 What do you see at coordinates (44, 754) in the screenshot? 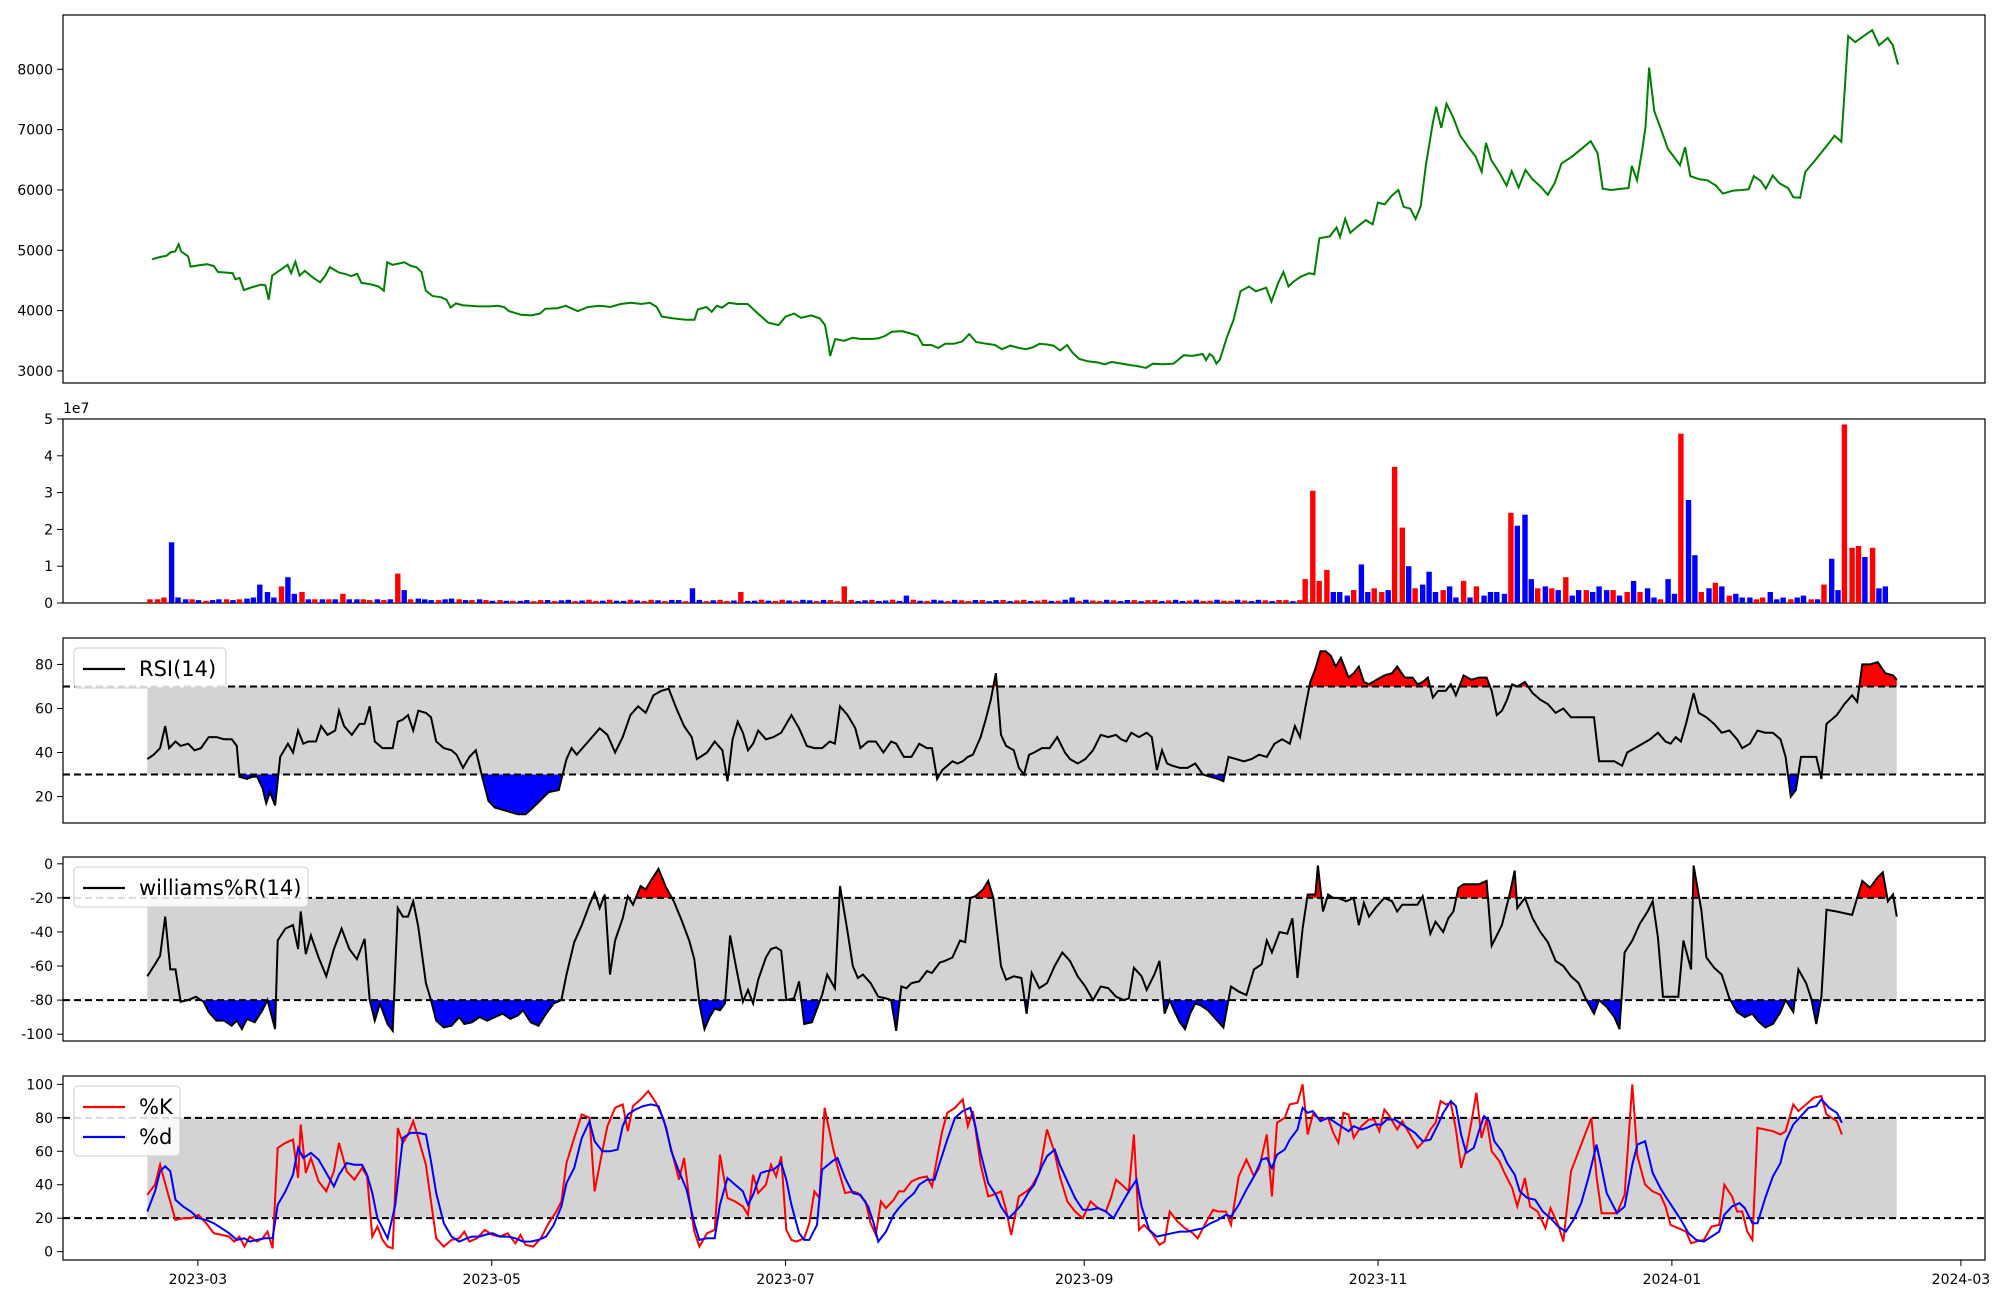
I see `rsi-y-tick-label: 40` at bounding box center [44, 754].